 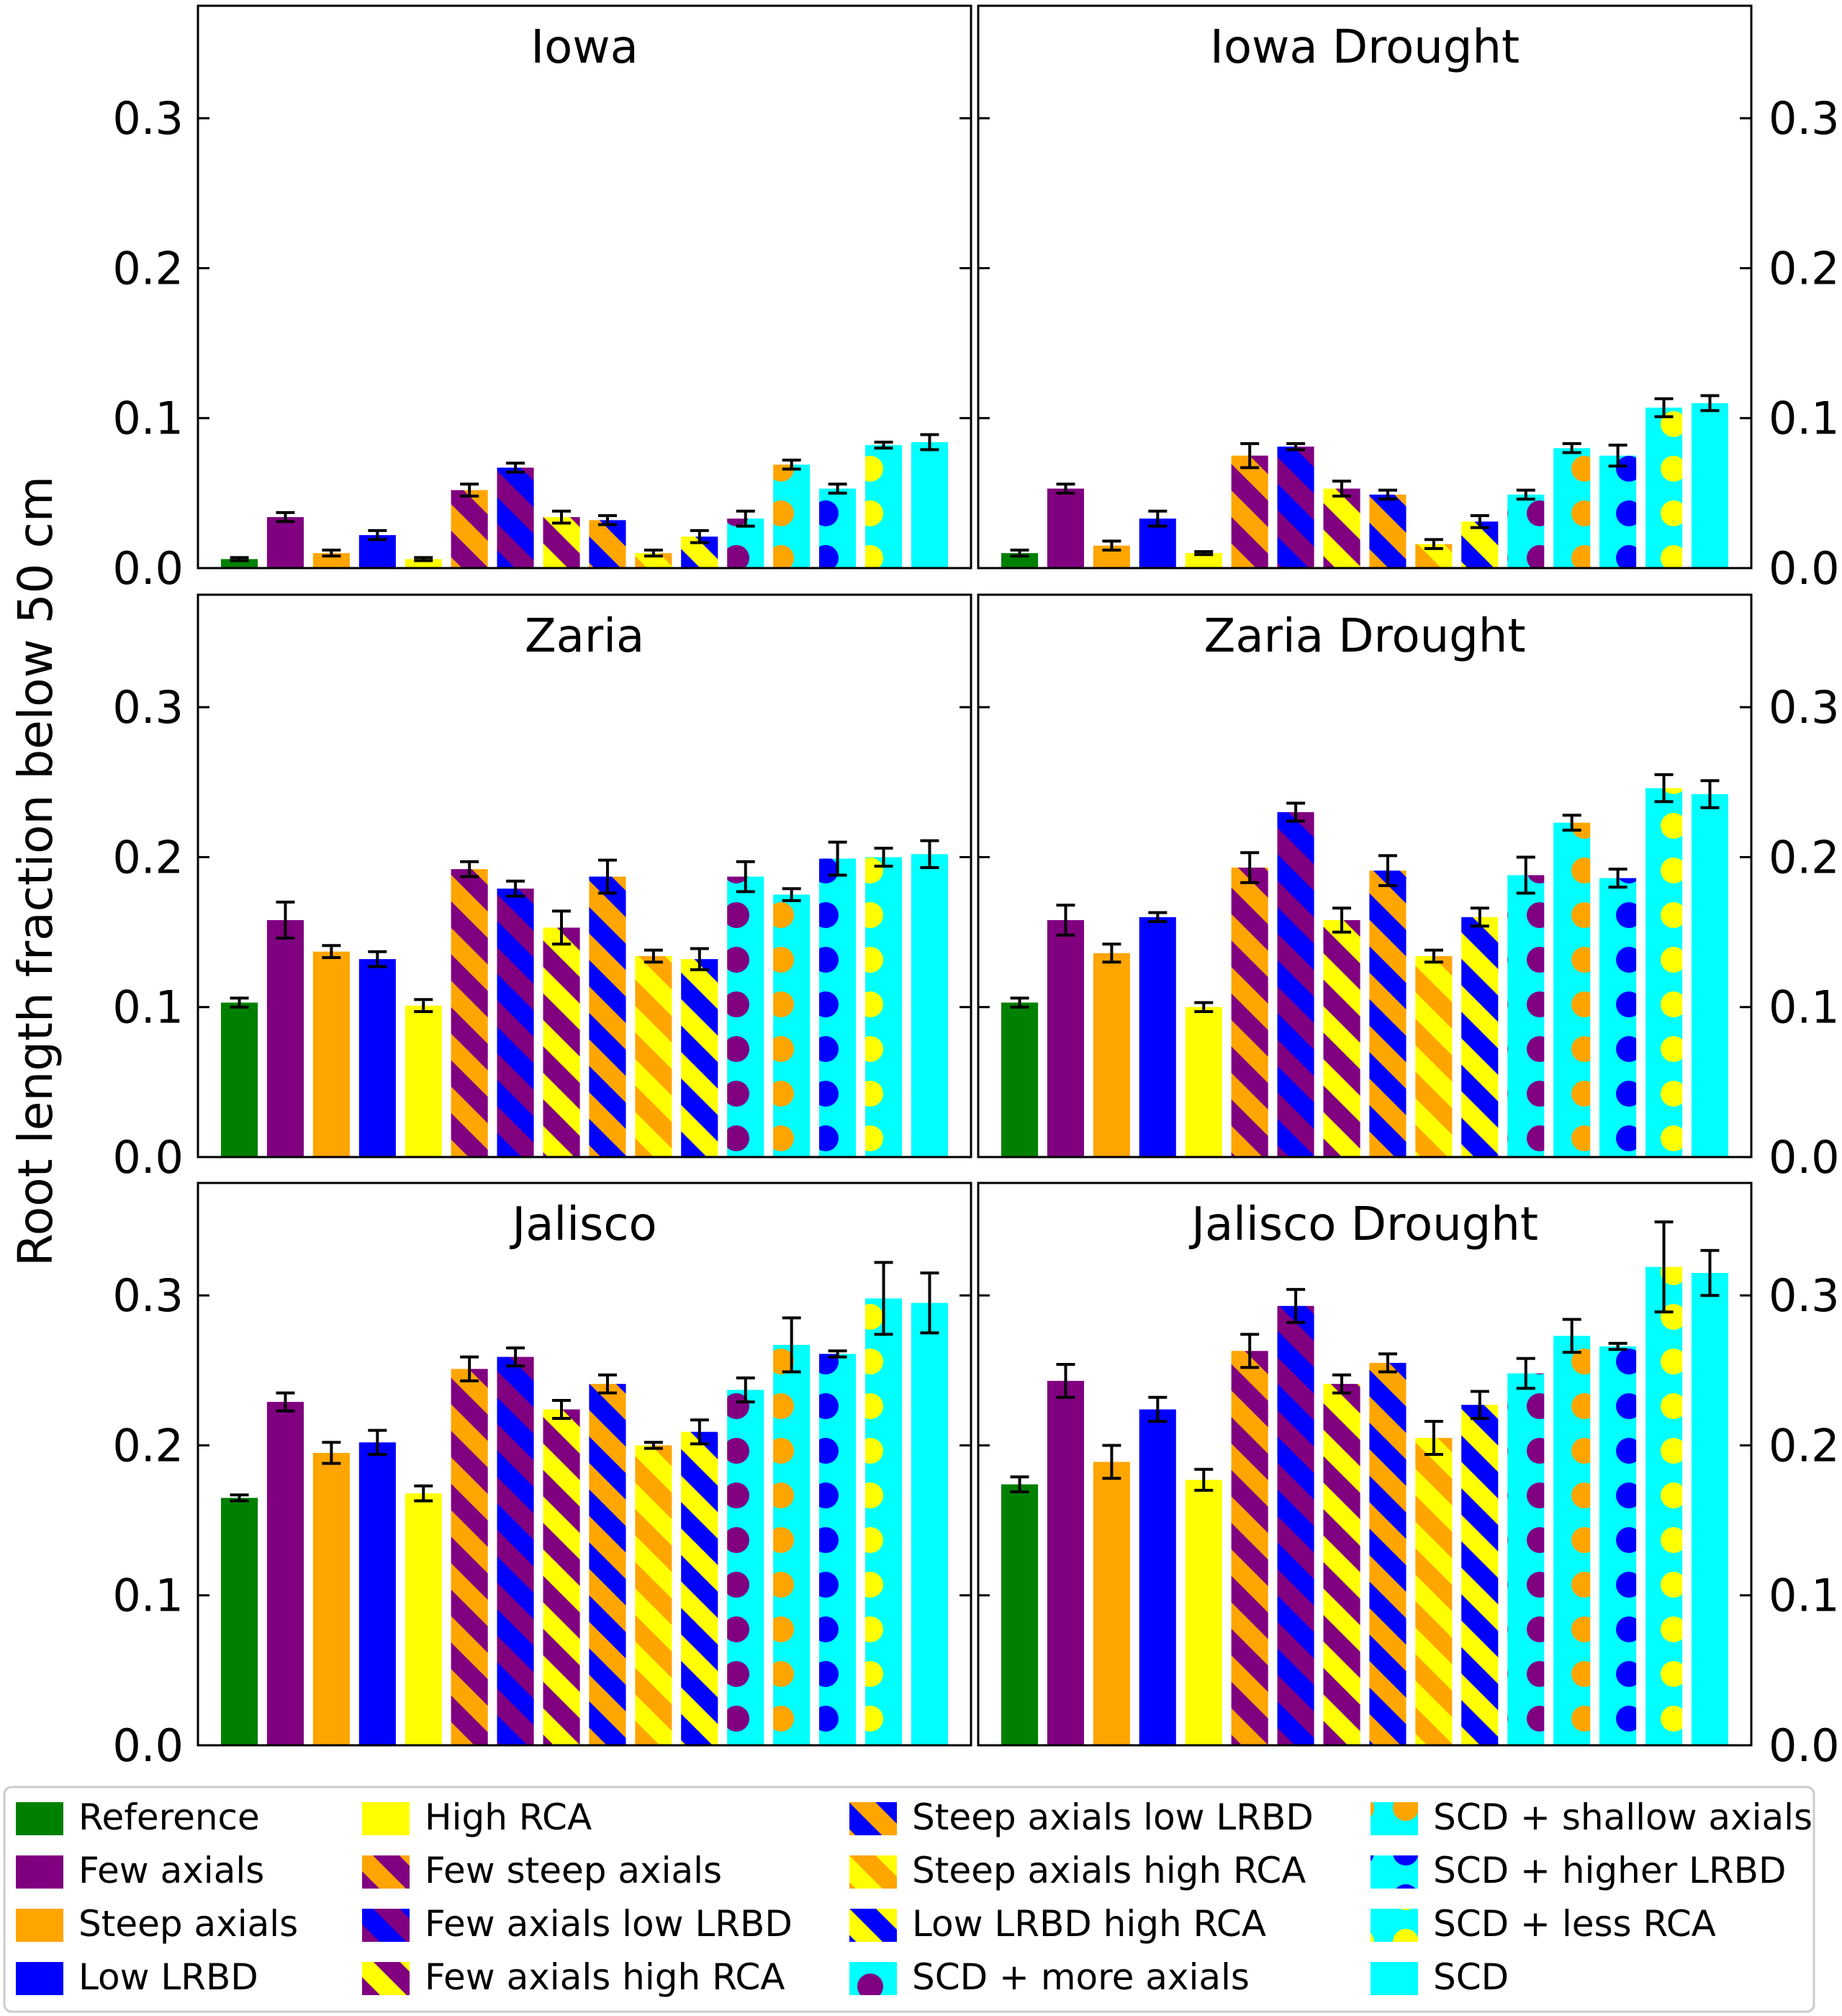 I want to click on legend-item: Few axials low LRBD, so click(x=577, y=1924).